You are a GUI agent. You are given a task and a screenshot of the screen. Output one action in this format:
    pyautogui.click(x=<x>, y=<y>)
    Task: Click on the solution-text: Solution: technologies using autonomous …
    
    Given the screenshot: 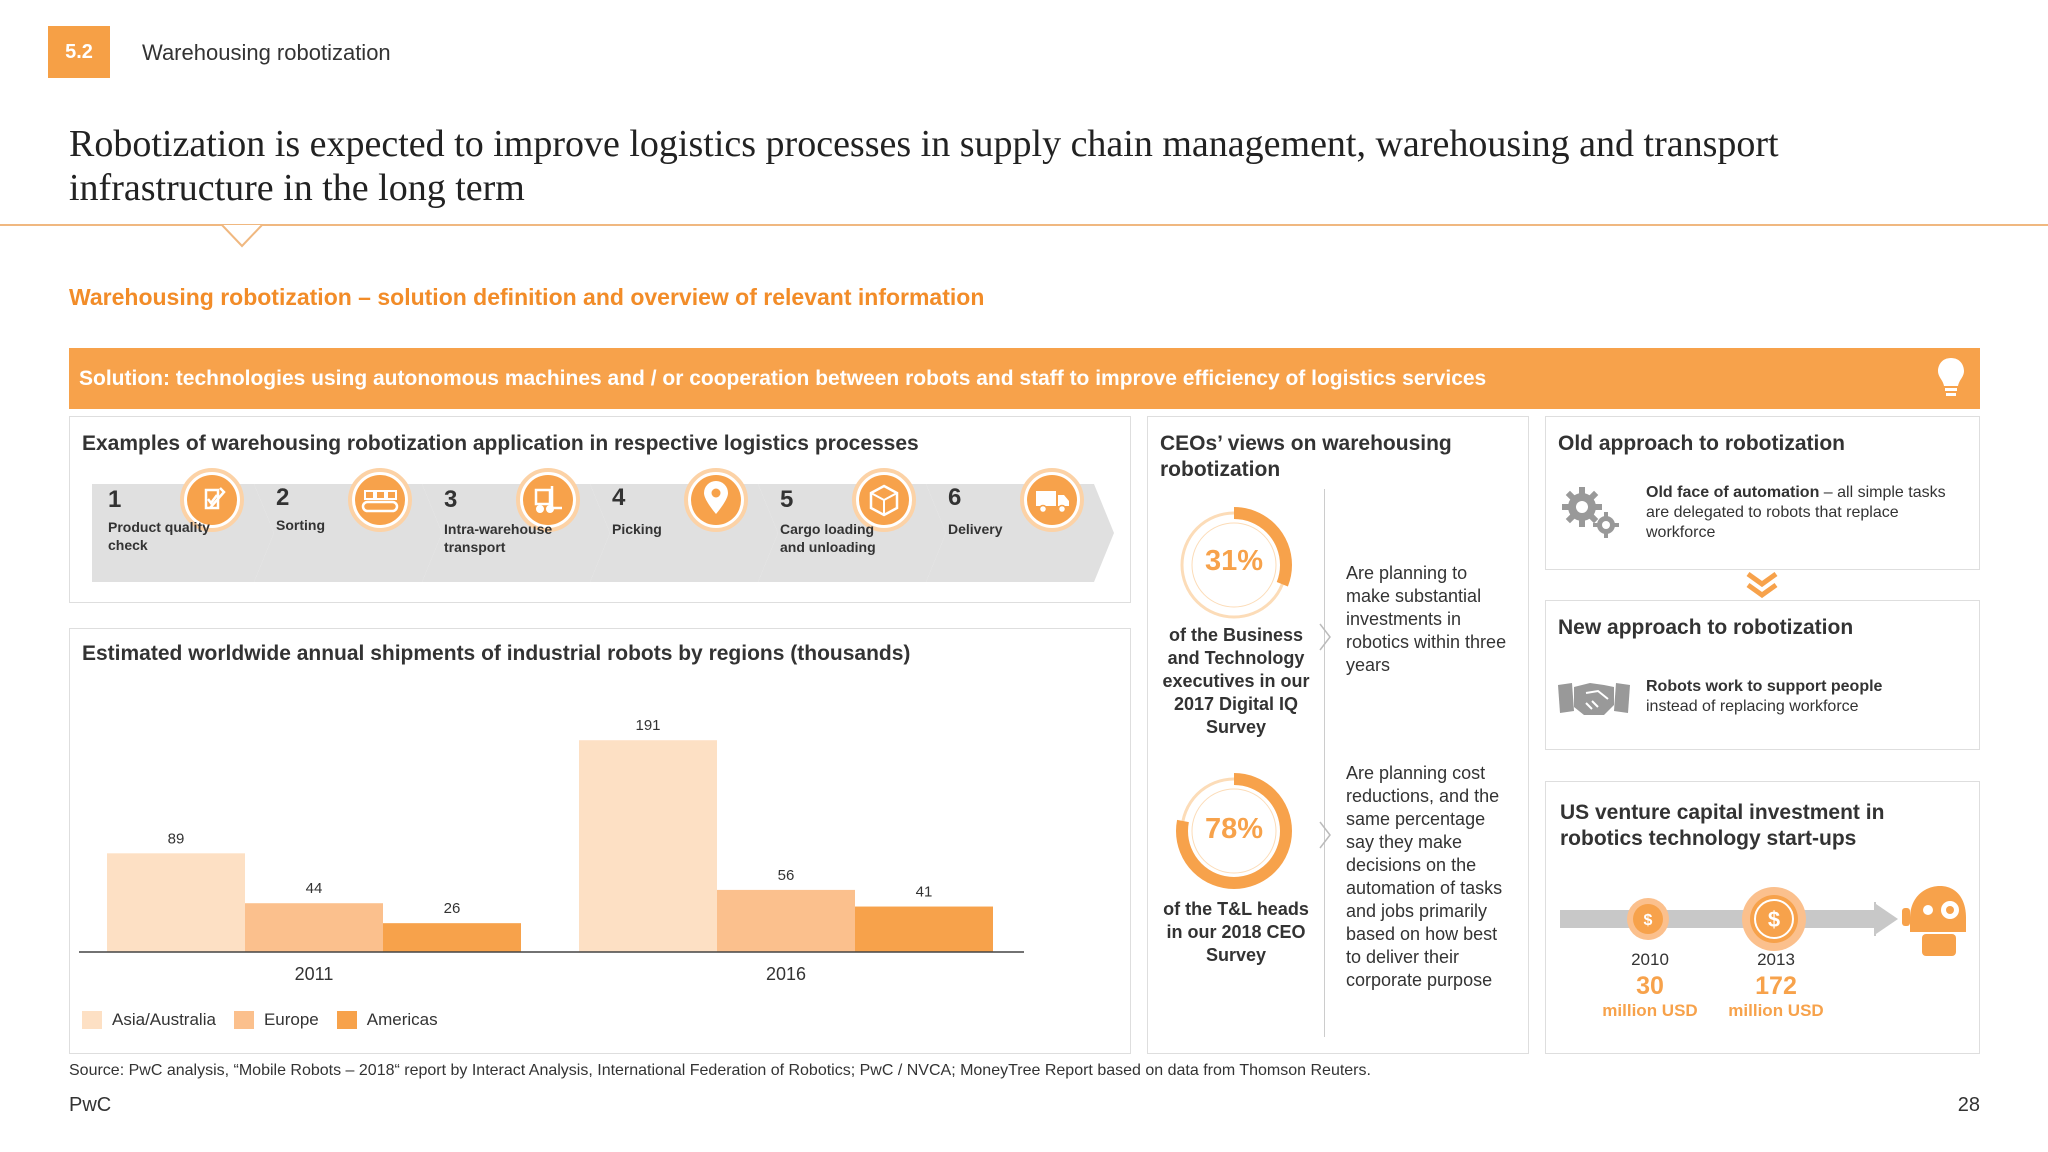 What is the action you would take?
    pyautogui.click(x=783, y=378)
    